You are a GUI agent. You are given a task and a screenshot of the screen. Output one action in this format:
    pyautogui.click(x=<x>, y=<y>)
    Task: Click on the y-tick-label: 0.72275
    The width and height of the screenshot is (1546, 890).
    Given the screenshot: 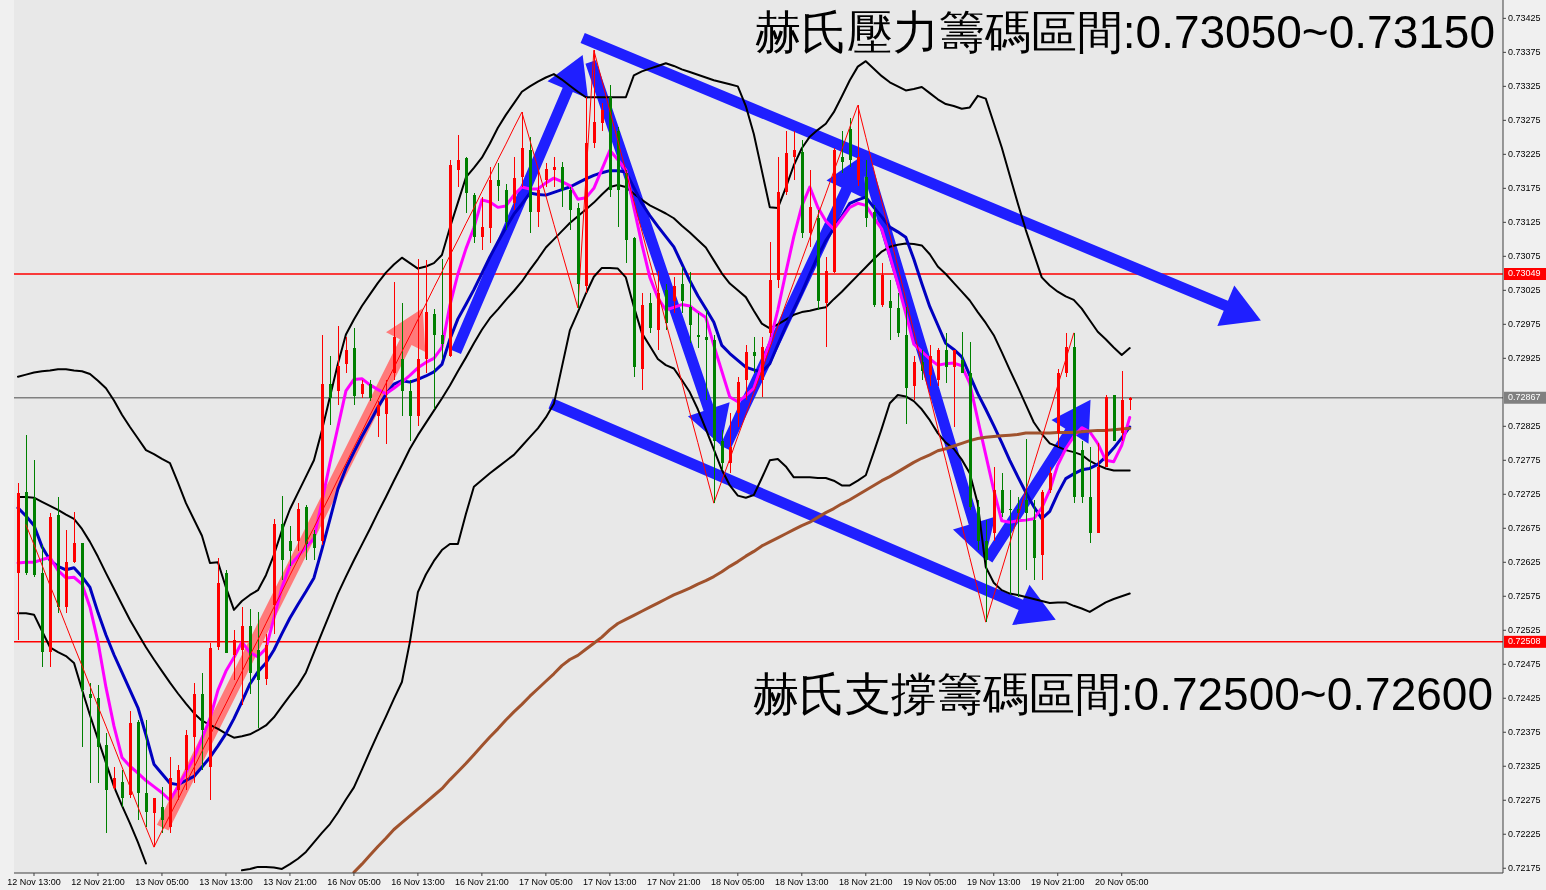 What is the action you would take?
    pyautogui.click(x=1524, y=799)
    